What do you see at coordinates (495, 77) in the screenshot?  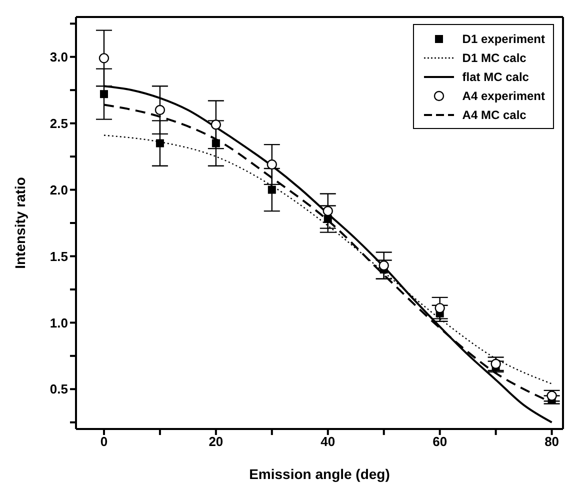 I see `legend-label: flat MC calc` at bounding box center [495, 77].